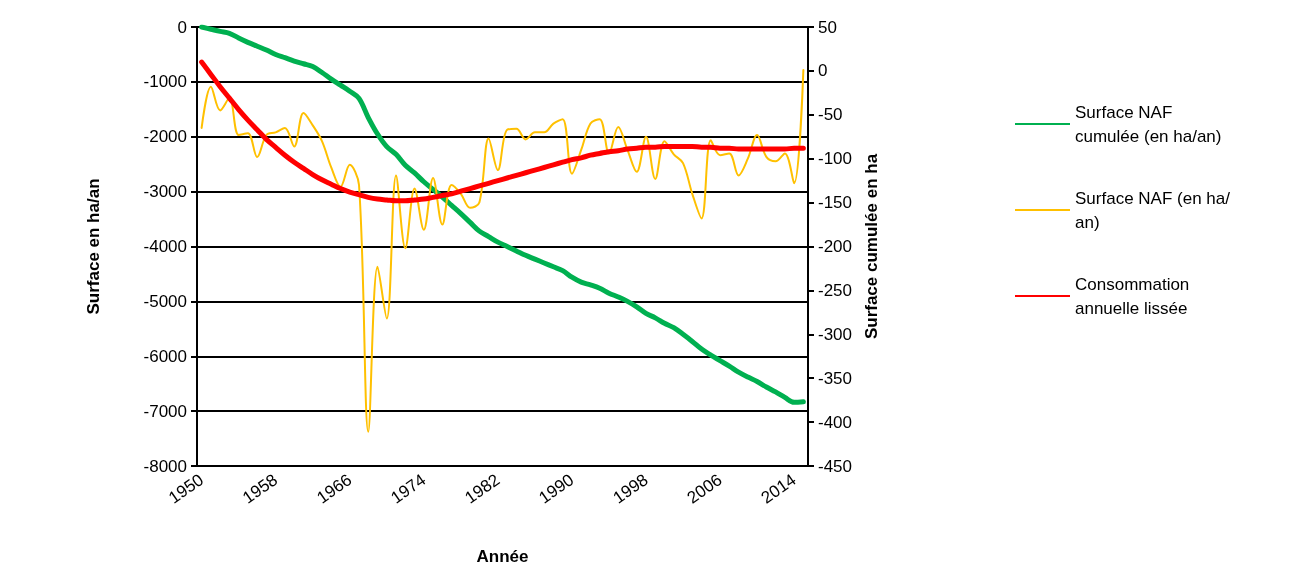 The width and height of the screenshot is (1306, 576). I want to click on x-axis-title: Année, so click(502, 556).